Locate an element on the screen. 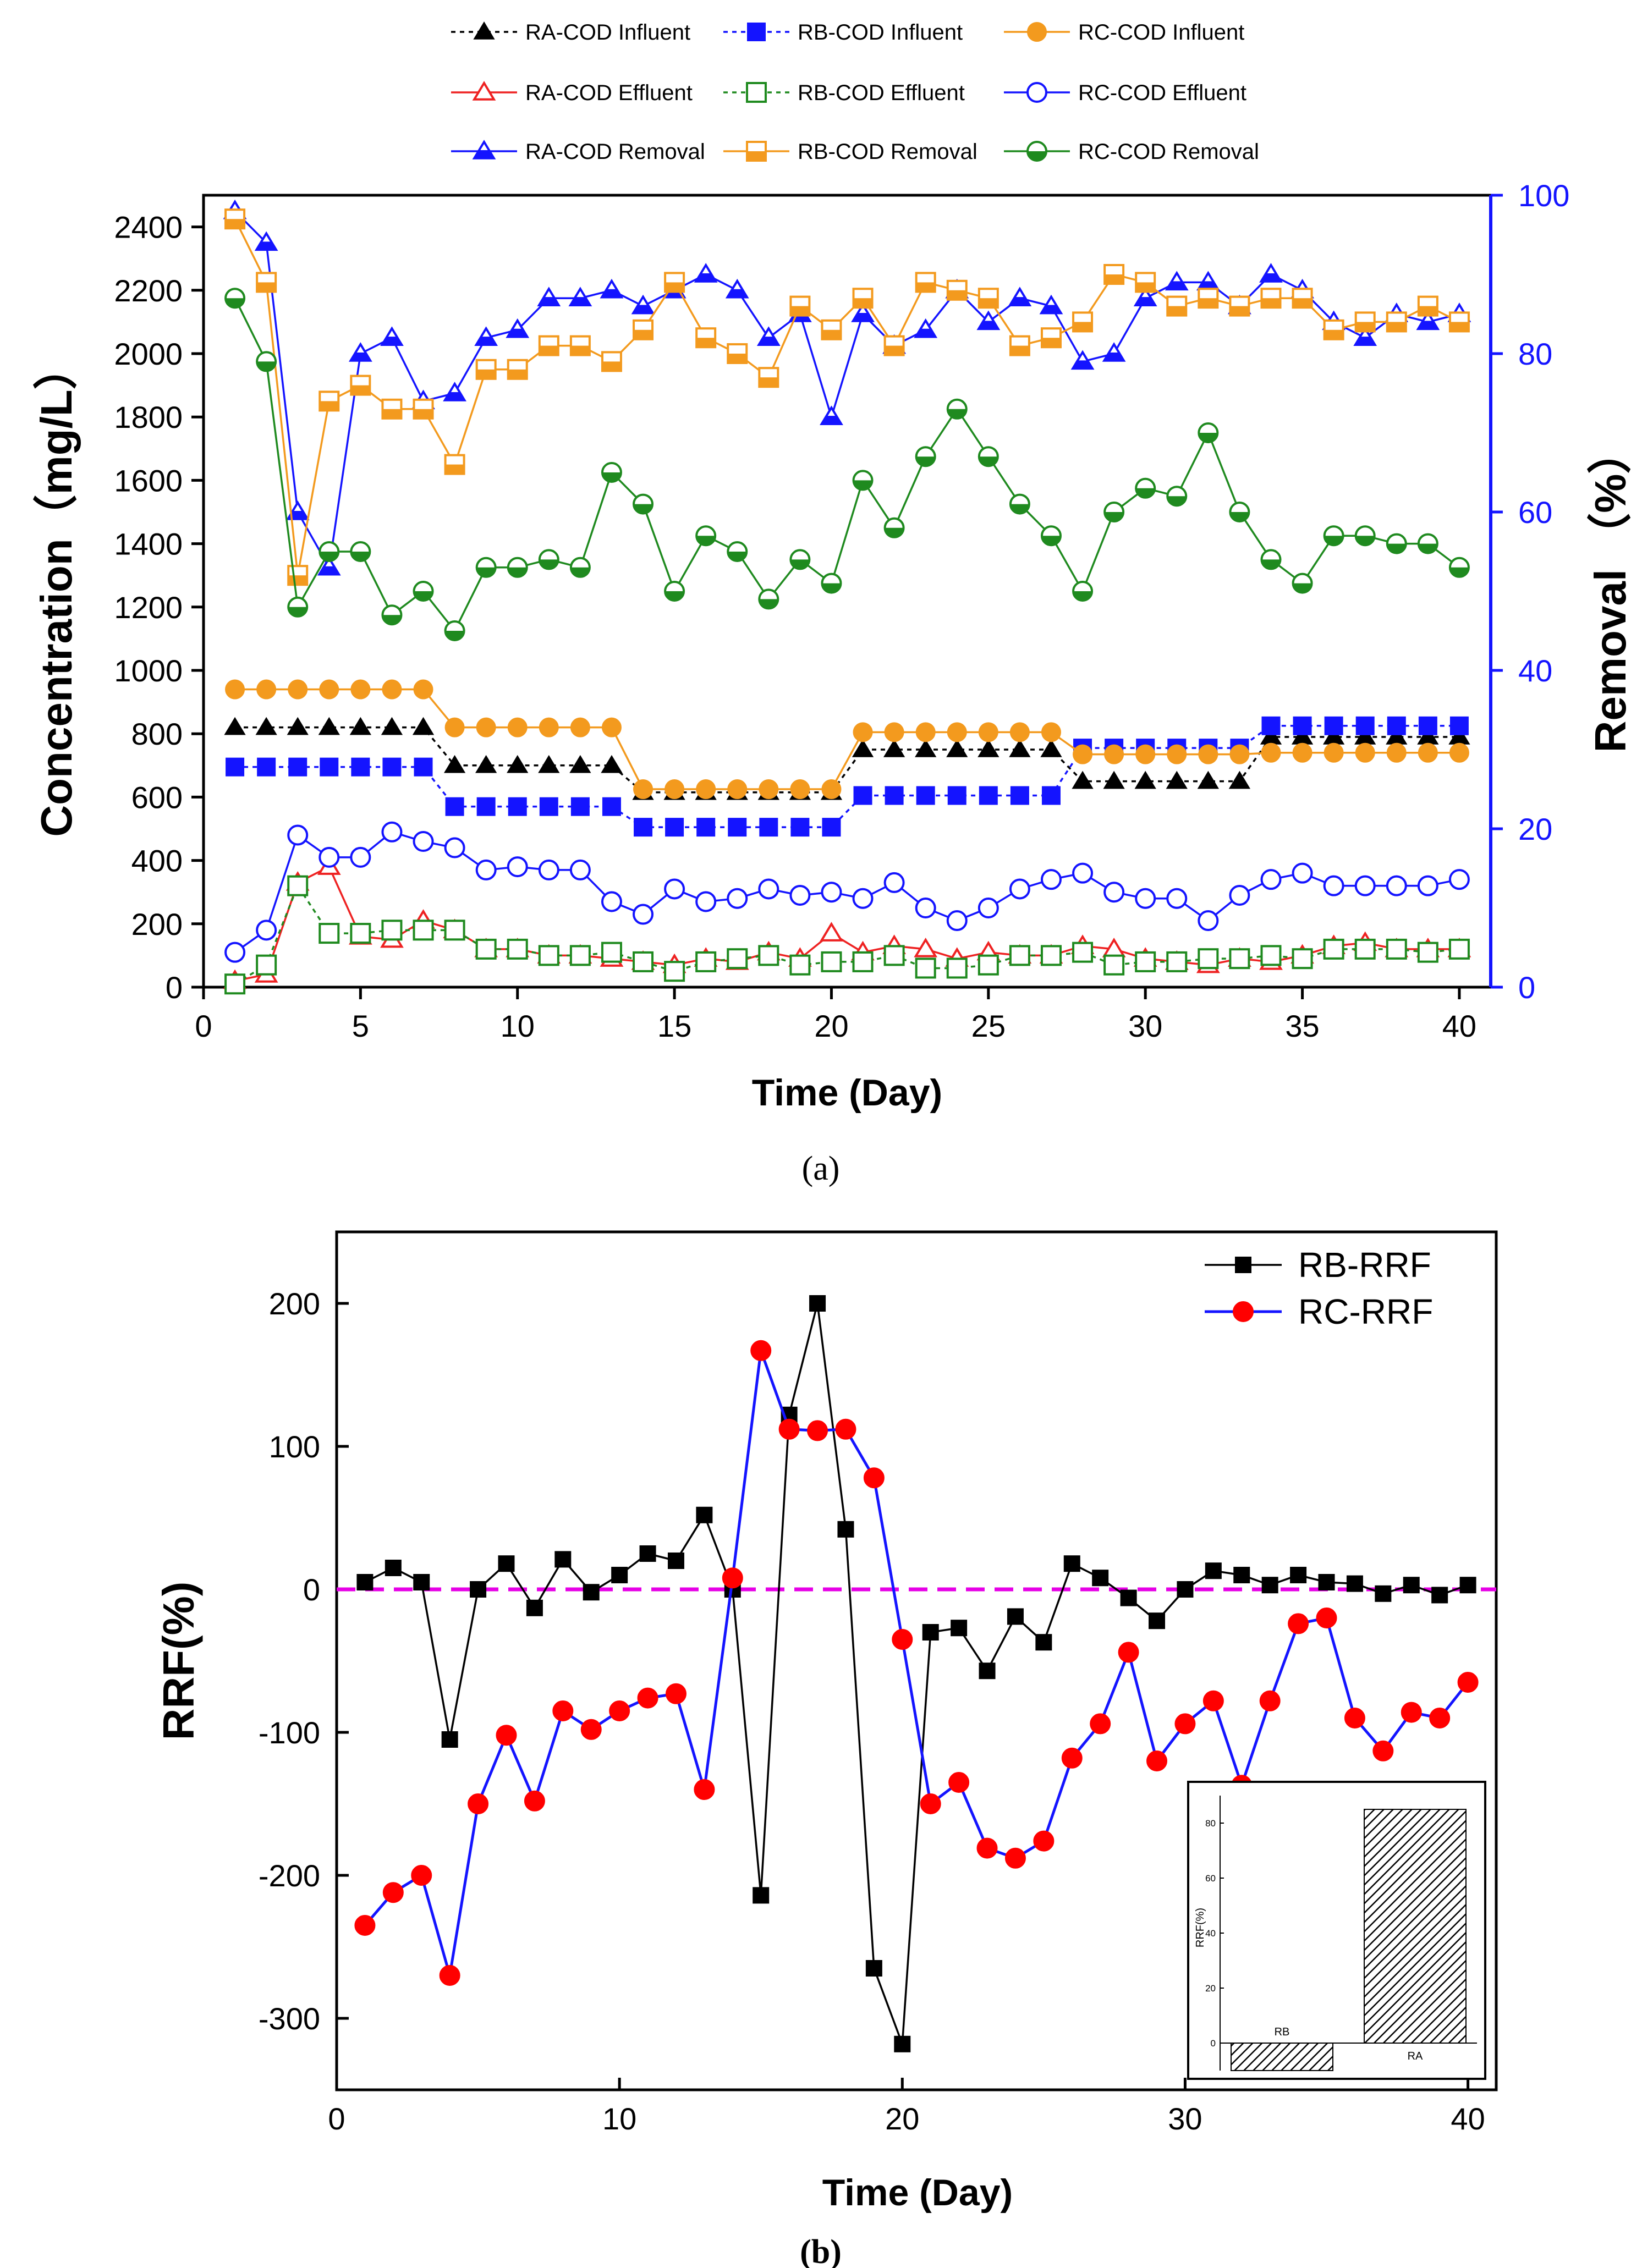 The height and width of the screenshot is (2268, 1642). legend-item-rc-cod-removal: RC-COD Removal is located at coordinates (1131, 152).